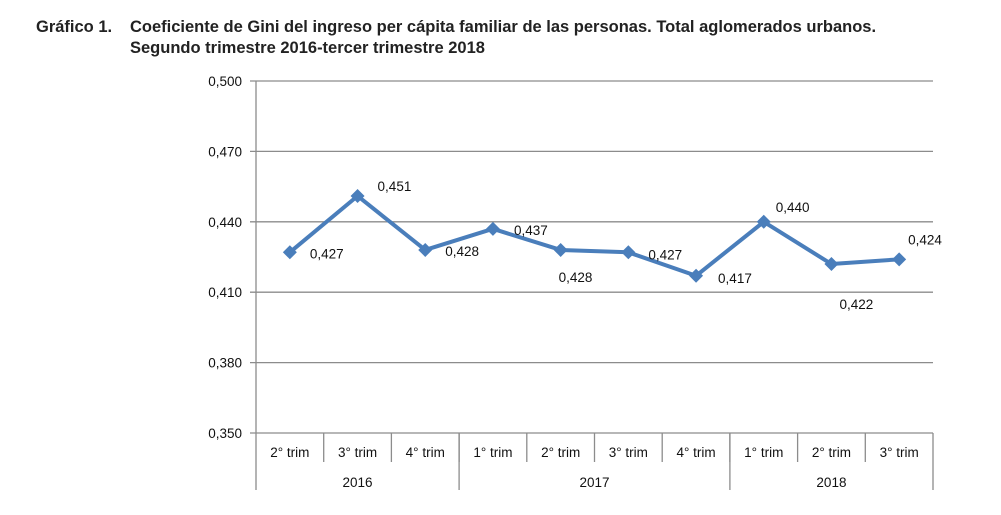 This screenshot has height=515, width=1001. I want to click on data-label: 0,417, so click(735, 278).